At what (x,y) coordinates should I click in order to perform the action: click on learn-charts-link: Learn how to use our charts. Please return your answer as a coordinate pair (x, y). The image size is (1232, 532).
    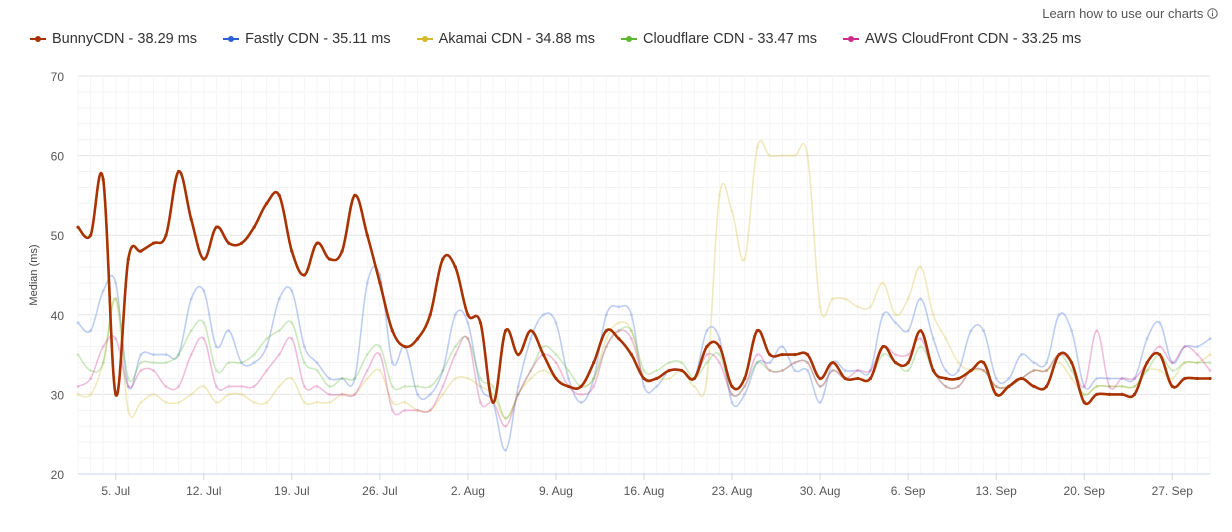
    Looking at the image, I should click on (1130, 14).